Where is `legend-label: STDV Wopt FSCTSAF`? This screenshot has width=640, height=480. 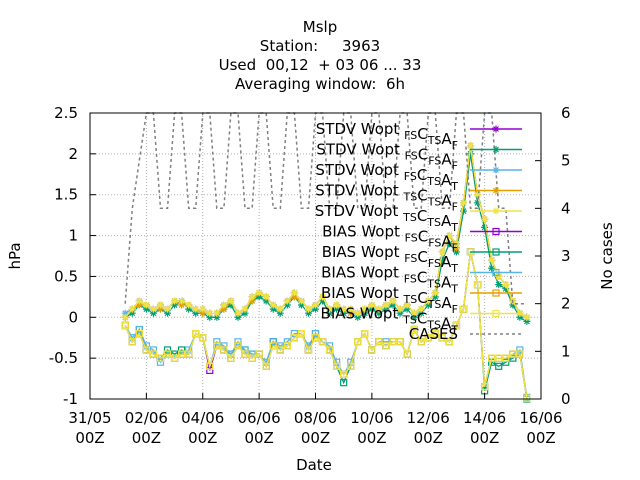
legend-label: STDV Wopt FSCTSAF is located at coordinates (387, 136).